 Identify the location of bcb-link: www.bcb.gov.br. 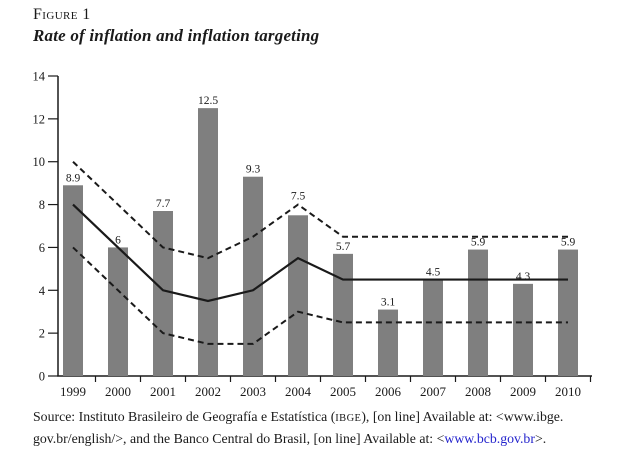
(489, 438).